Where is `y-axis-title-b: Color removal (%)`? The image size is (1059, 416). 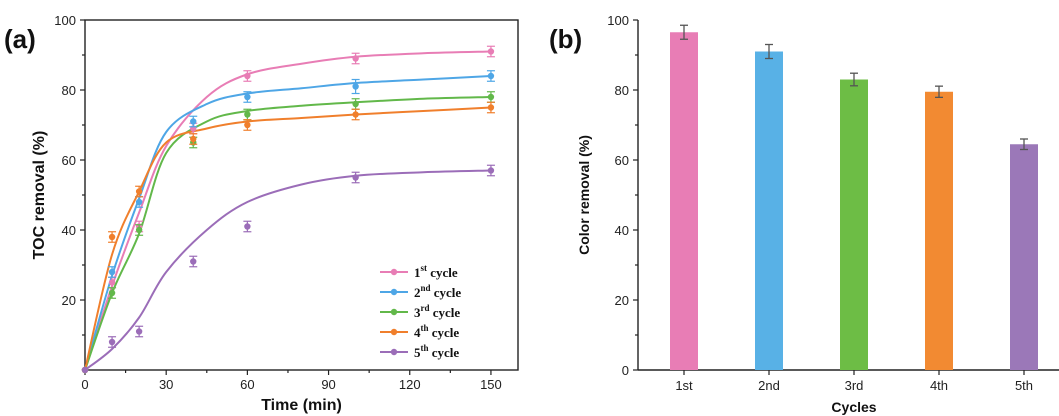
y-axis-title-b: Color removal (%) is located at coordinates (584, 195).